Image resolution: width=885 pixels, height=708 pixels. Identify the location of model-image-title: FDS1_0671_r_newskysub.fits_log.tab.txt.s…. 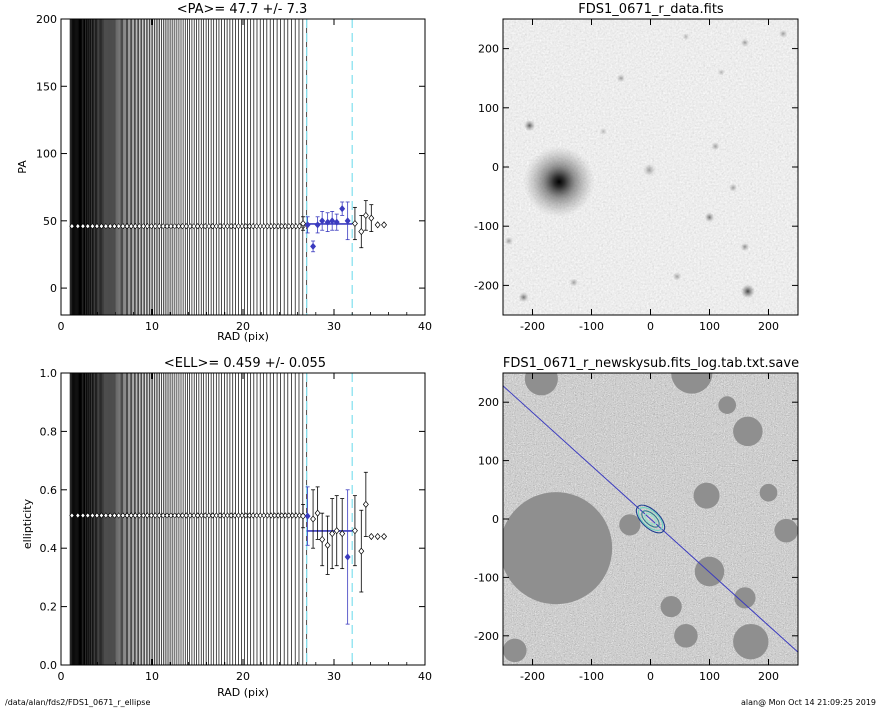
(651, 363).